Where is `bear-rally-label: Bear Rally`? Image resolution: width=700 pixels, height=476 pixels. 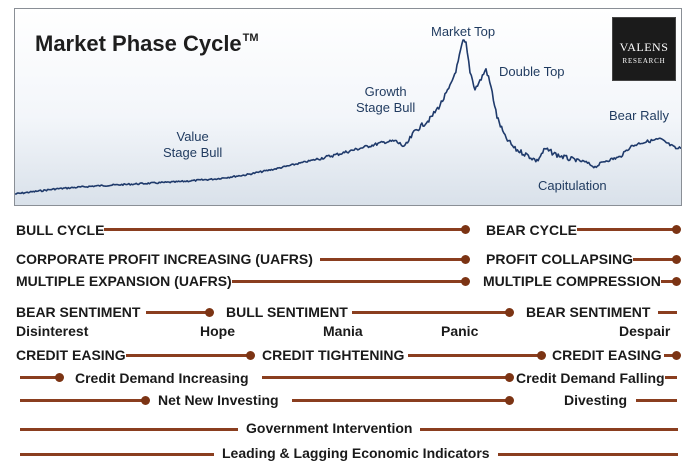
bear-rally-label: Bear Rally is located at coordinates (639, 115).